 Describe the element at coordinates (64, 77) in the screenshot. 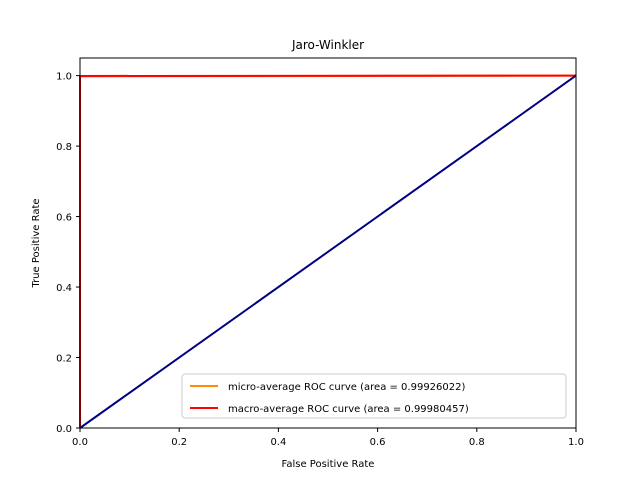

I see `y-tick-label: 1.0` at that location.